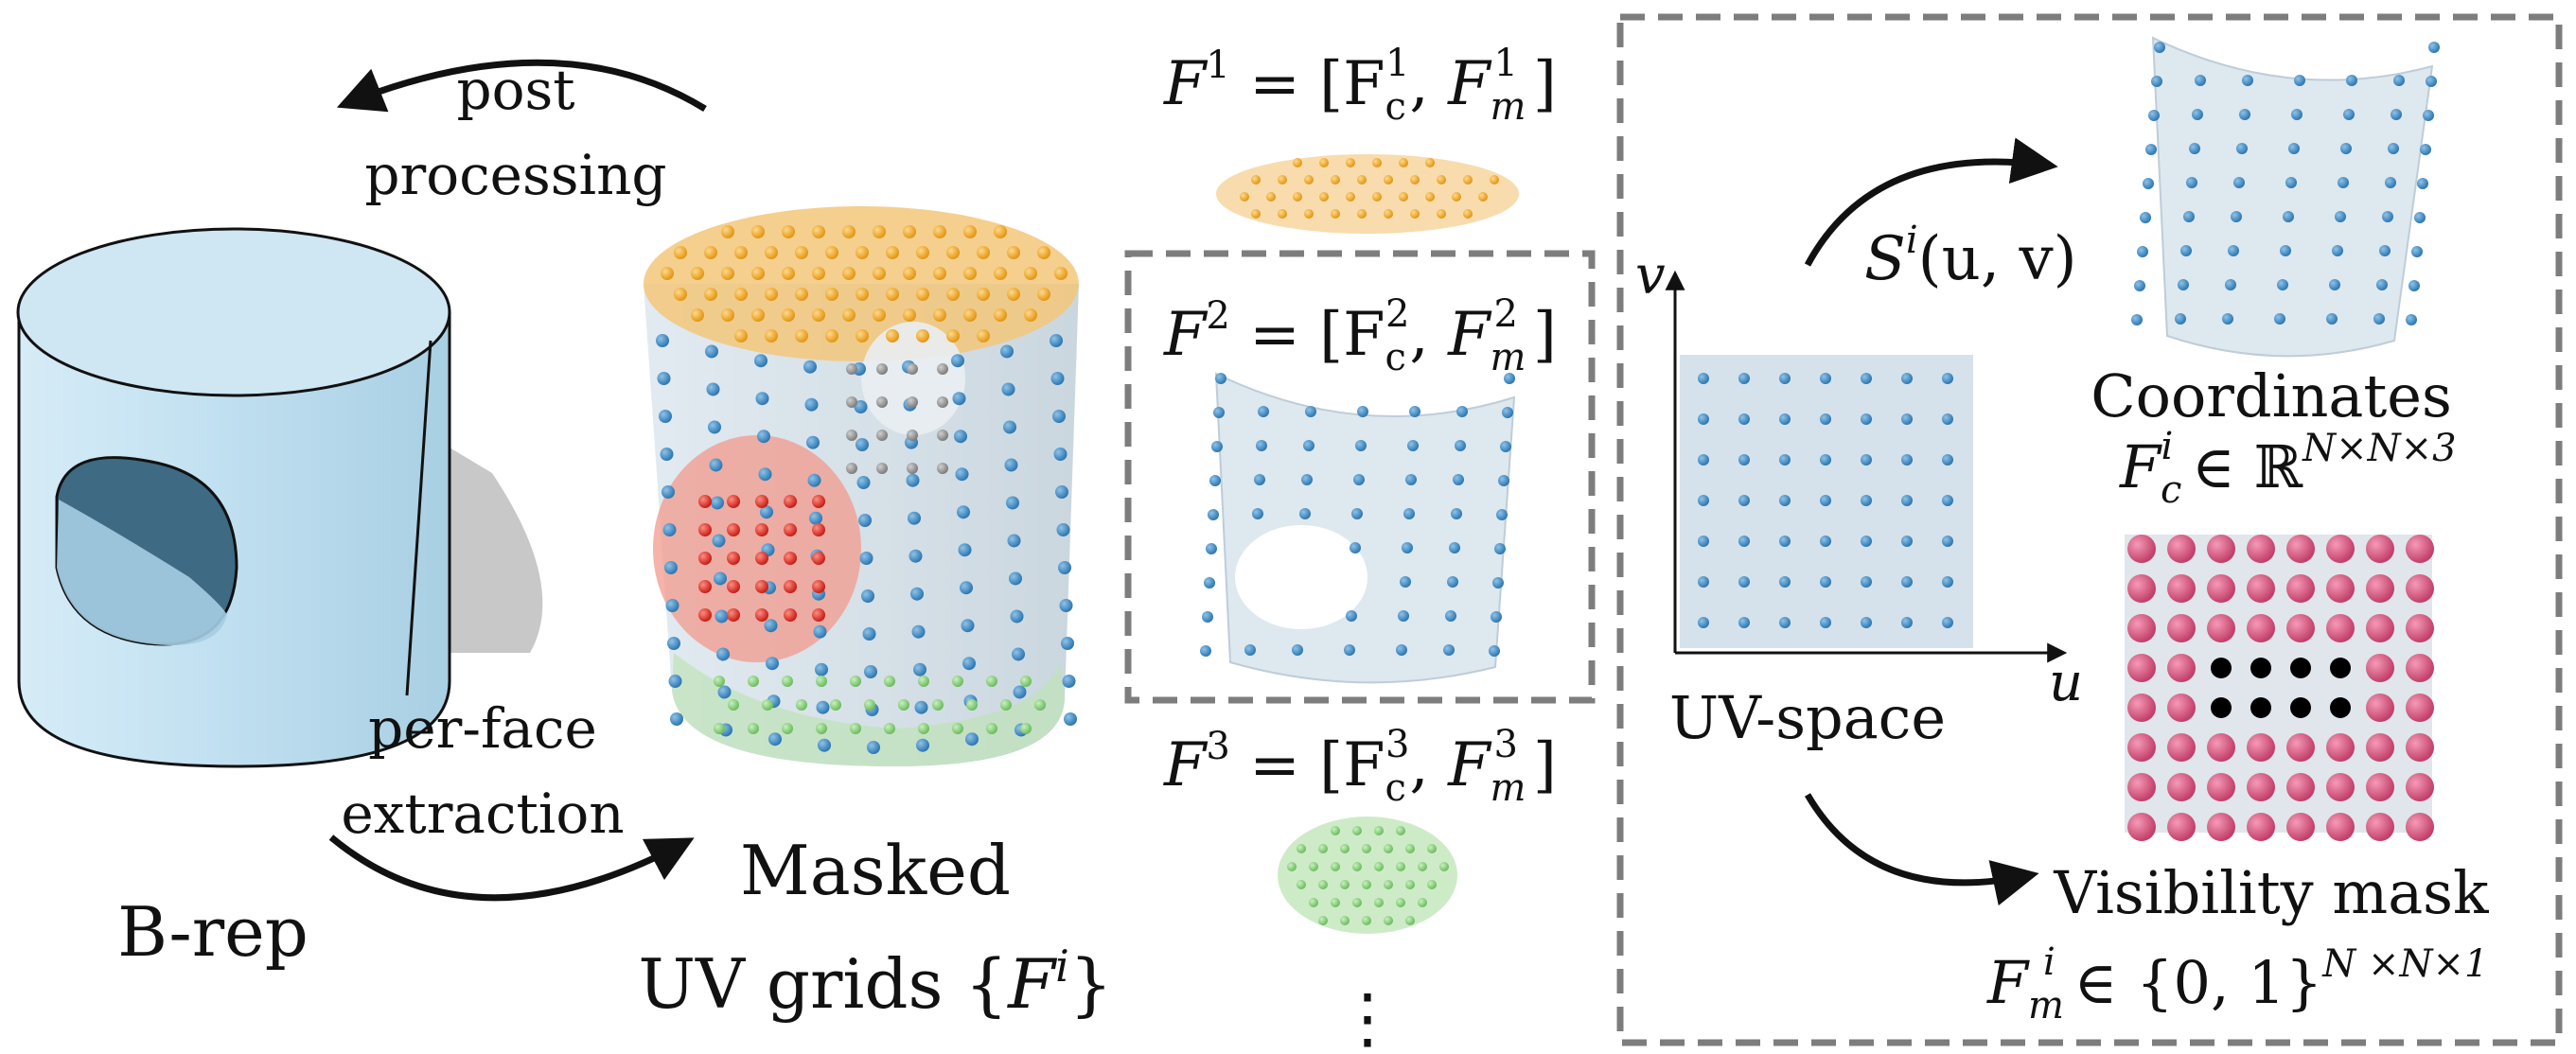 Image resolution: width=2576 pixels, height=1054 pixels. Describe the element at coordinates (1367, 194) in the screenshot. I see `face-f1-top-disc` at that location.